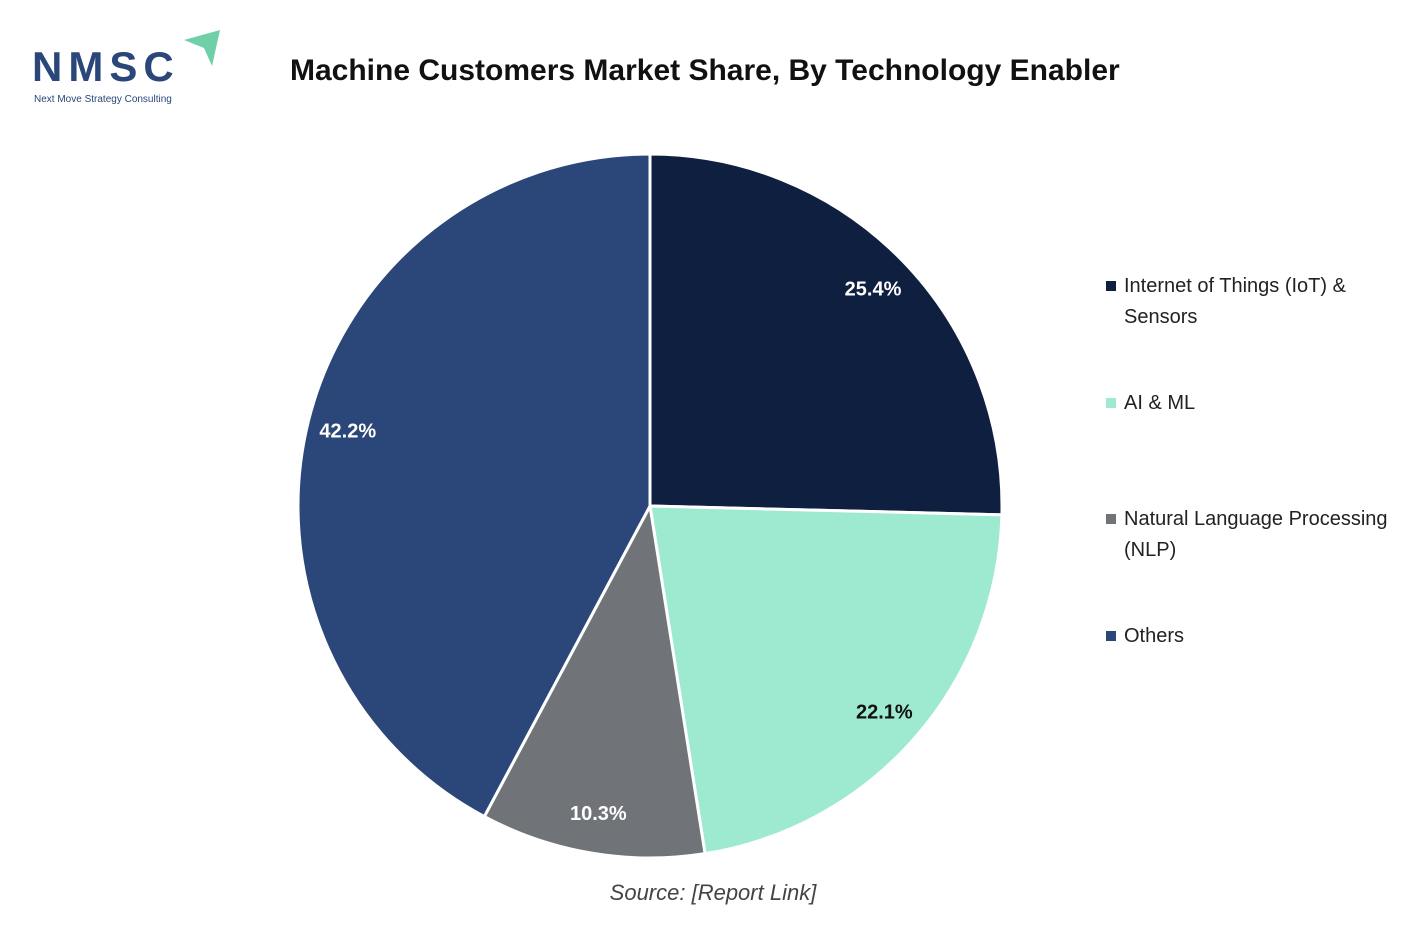 This screenshot has height=932, width=1426. I want to click on logo-arrow-icon, so click(202, 48).